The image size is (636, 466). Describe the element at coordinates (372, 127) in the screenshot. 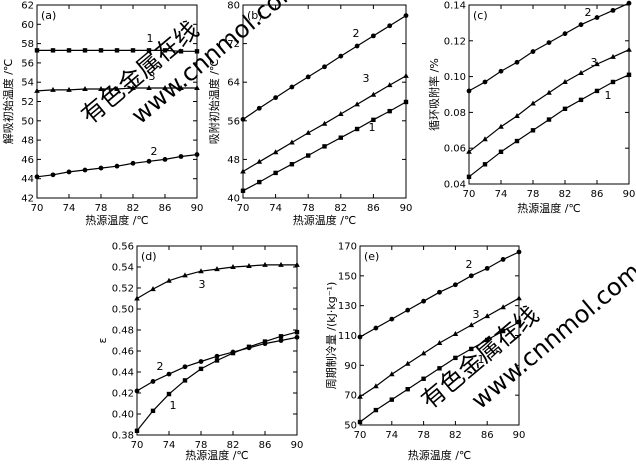

I see `panel-b-series-1-label: 1` at that location.